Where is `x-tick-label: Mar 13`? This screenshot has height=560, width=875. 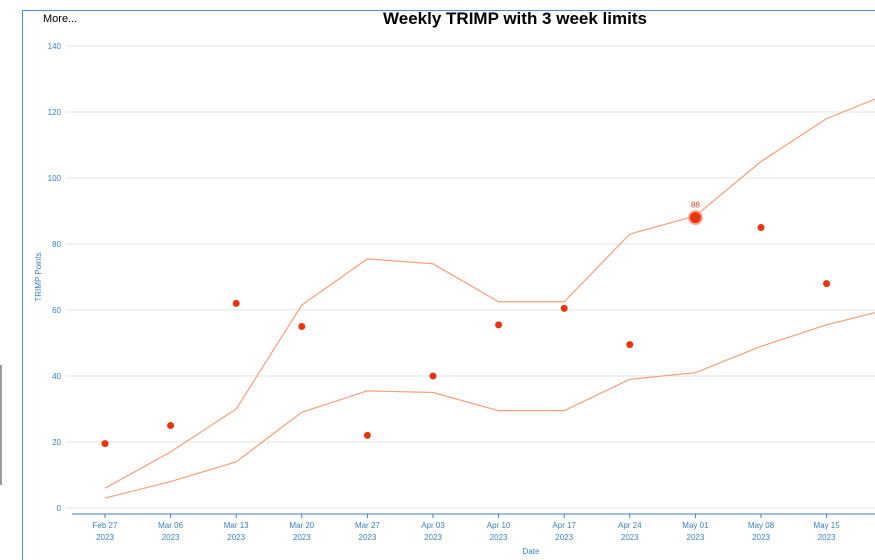 x-tick-label: Mar 13 is located at coordinates (236, 525).